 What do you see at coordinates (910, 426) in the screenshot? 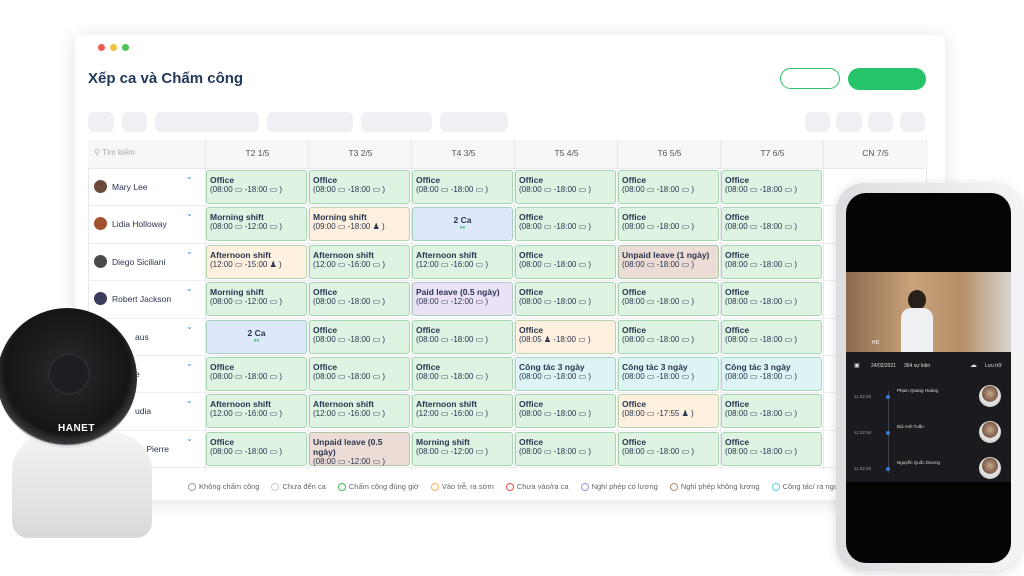
I see `event-name: Bùi Anh Tuấn` at bounding box center [910, 426].